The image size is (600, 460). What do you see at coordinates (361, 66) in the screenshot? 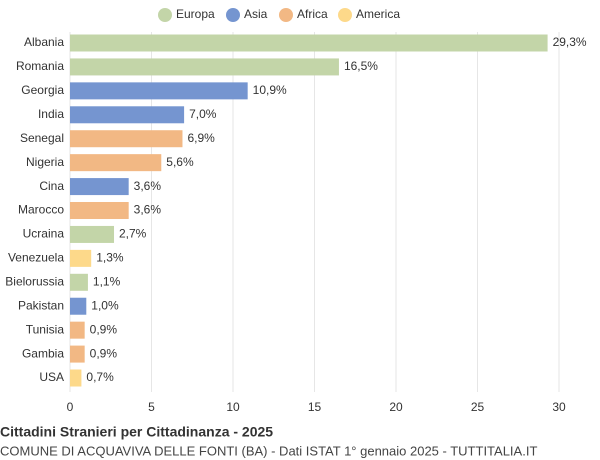
I see `value-label: 16,5%` at bounding box center [361, 66].